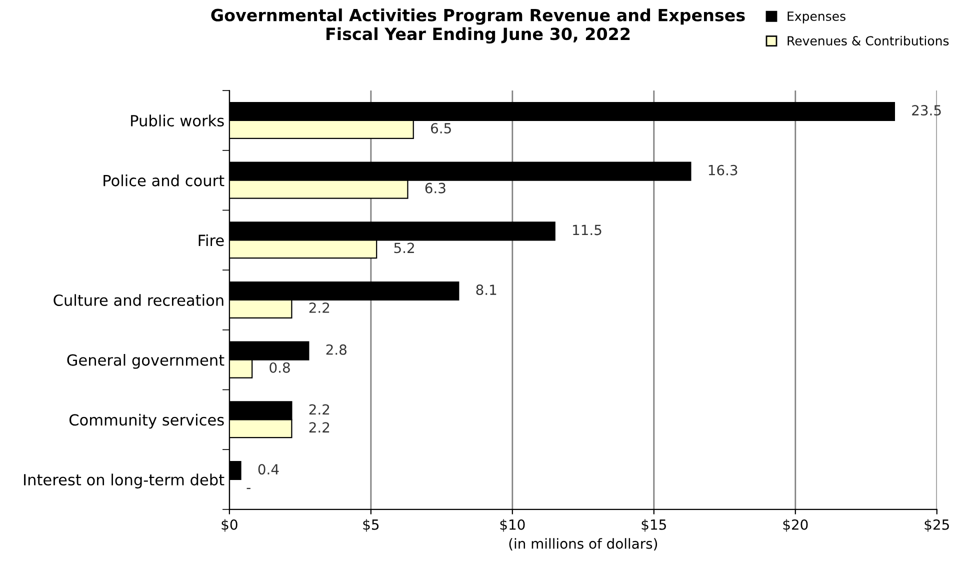 The width and height of the screenshot is (956, 566). I want to click on data-label: 6.5, so click(441, 128).